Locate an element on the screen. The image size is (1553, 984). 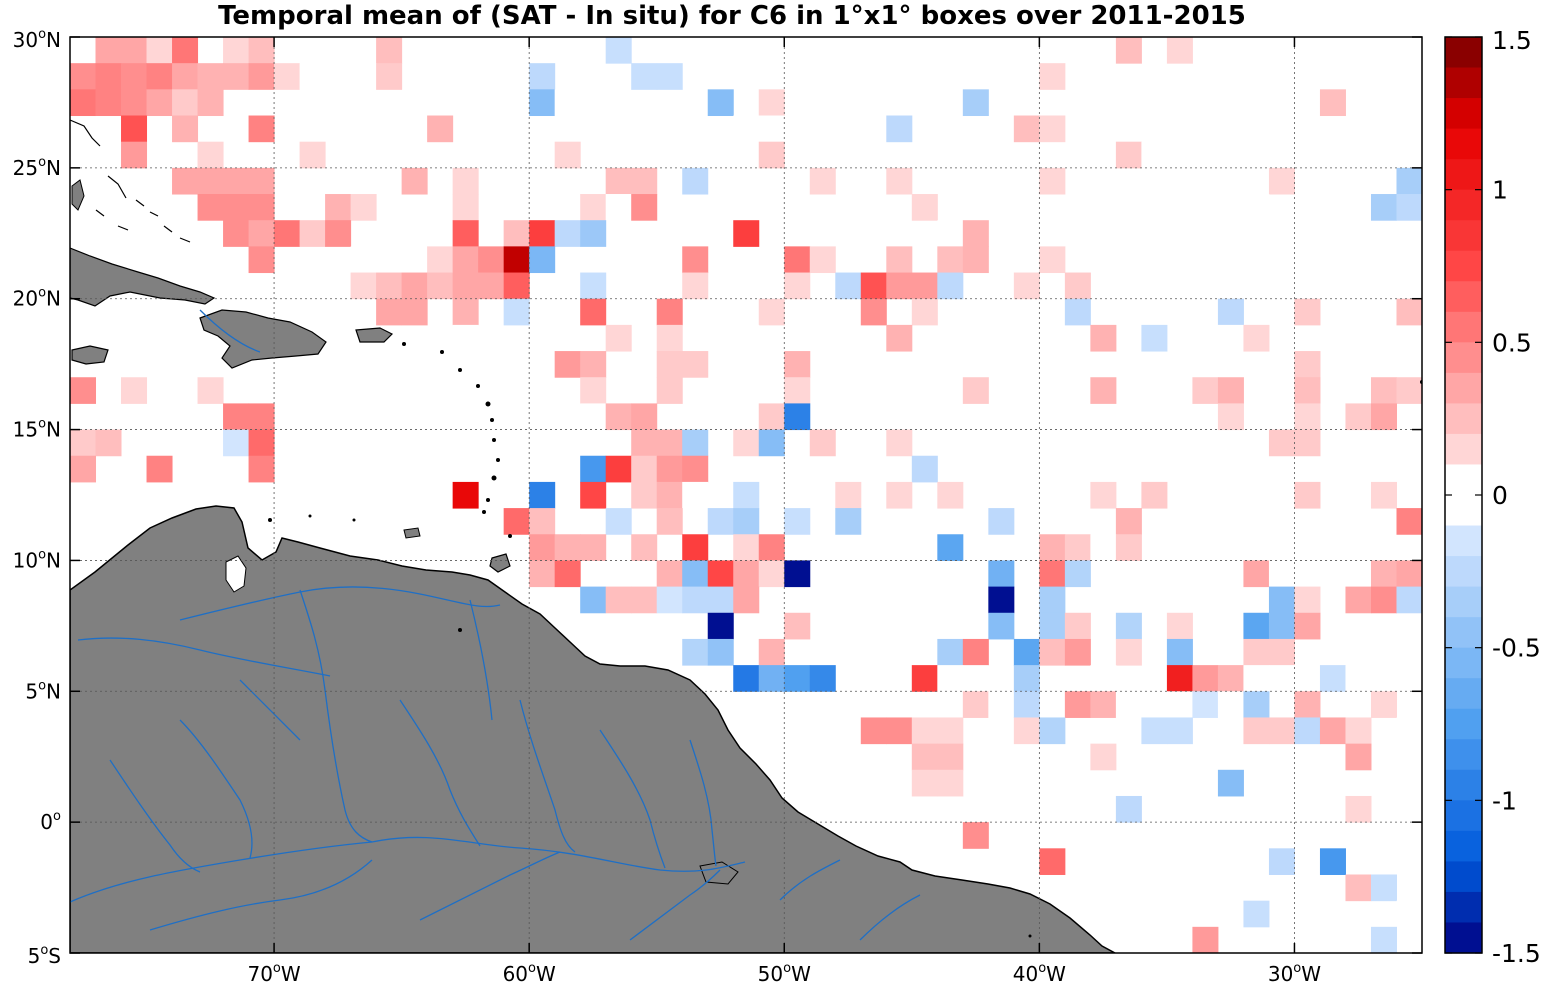
colorbar-tick-label: 0.5 is located at coordinates (1512, 342).